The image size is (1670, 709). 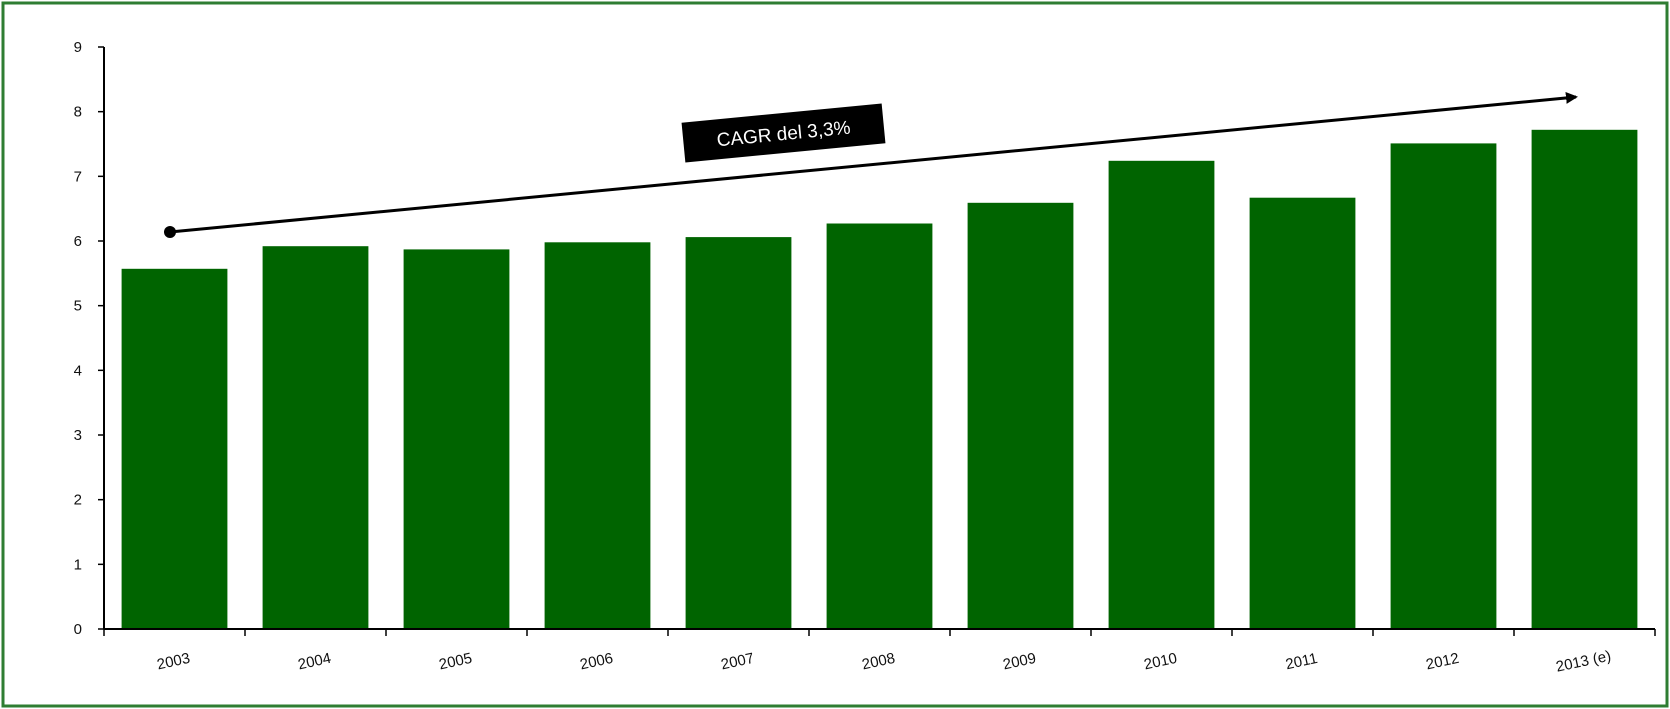 I want to click on x-tick-label: 2004, so click(x=314, y=662).